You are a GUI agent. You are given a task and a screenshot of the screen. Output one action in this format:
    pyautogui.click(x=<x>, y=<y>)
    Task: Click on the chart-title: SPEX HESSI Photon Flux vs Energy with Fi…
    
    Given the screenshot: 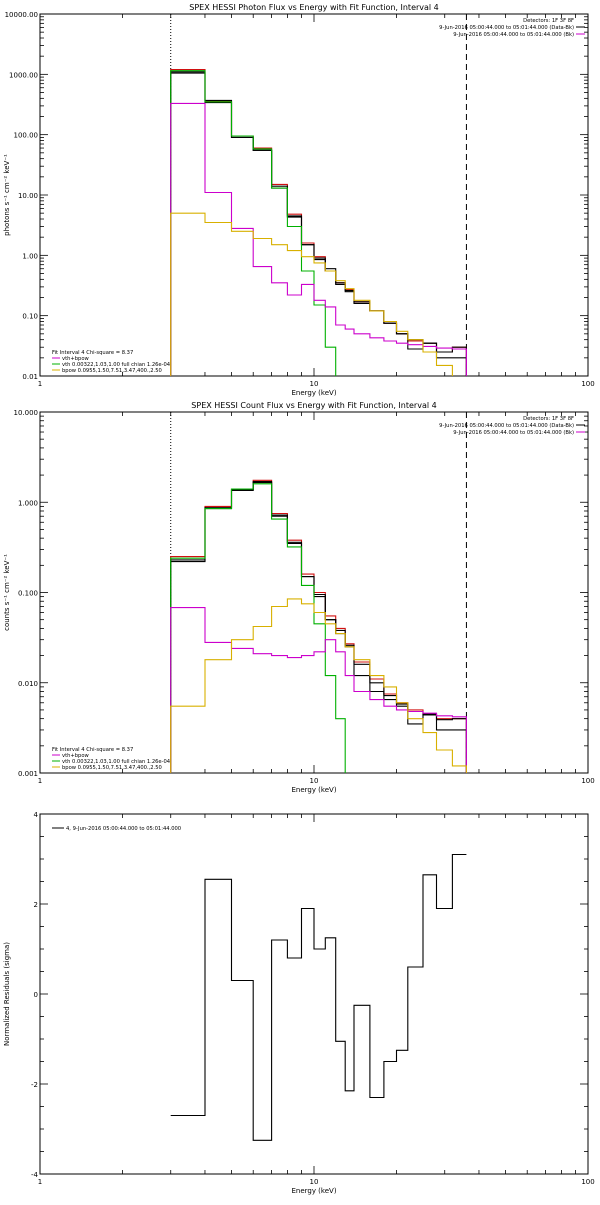 What is the action you would take?
    pyautogui.click(x=314, y=7)
    